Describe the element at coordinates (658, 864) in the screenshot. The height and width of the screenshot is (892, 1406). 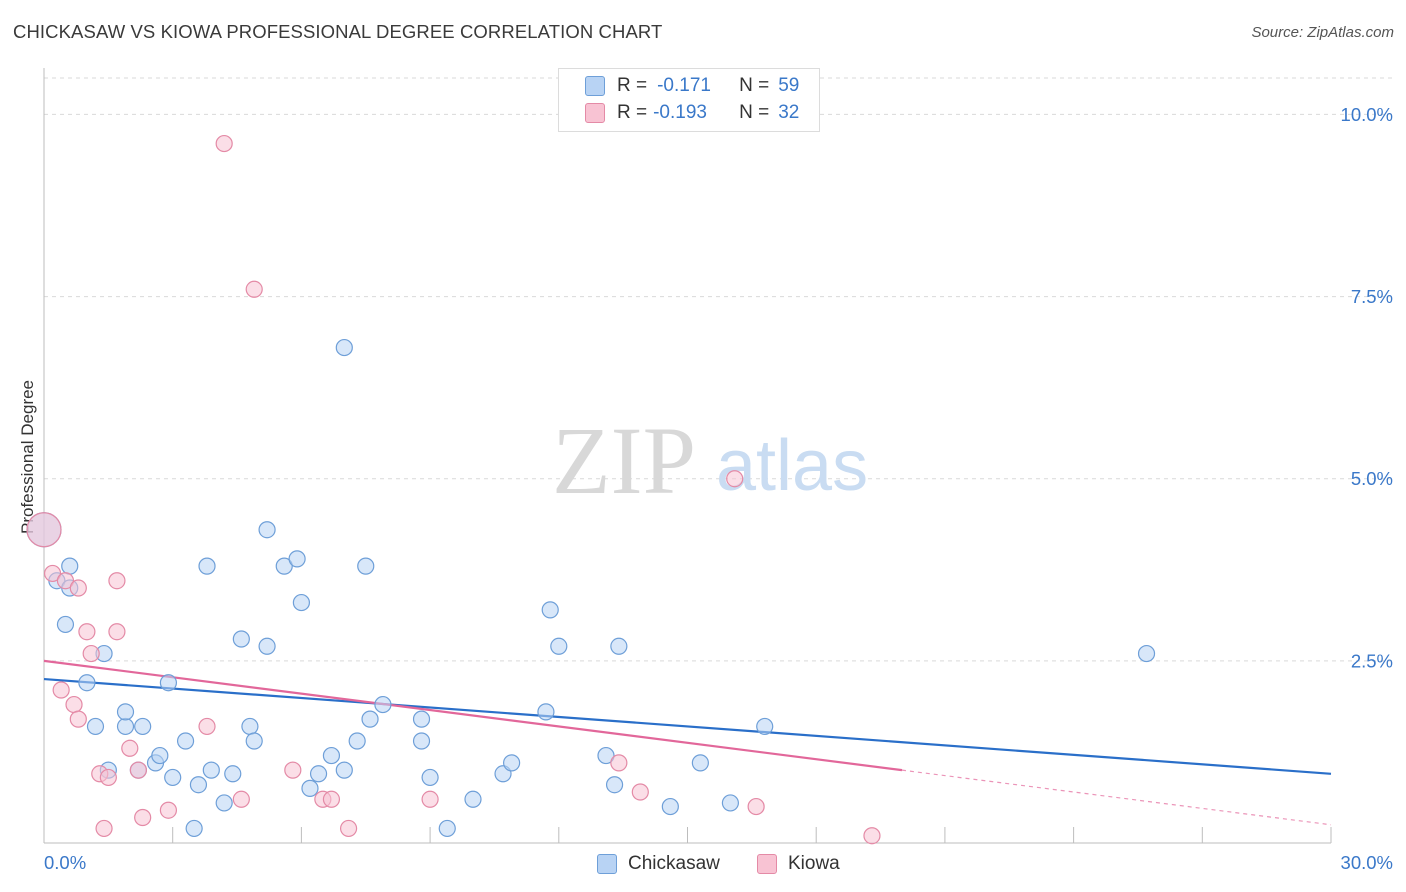
I see `legend-item-chickasaw: Chickasaw` at that location.